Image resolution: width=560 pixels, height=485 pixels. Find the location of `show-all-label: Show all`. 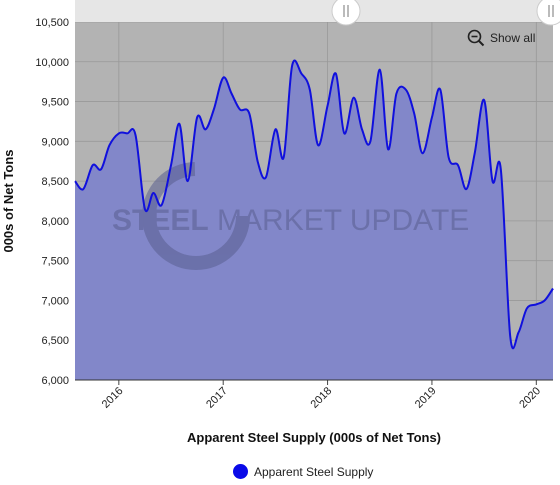

show-all-label: Show all is located at coordinates (513, 38).